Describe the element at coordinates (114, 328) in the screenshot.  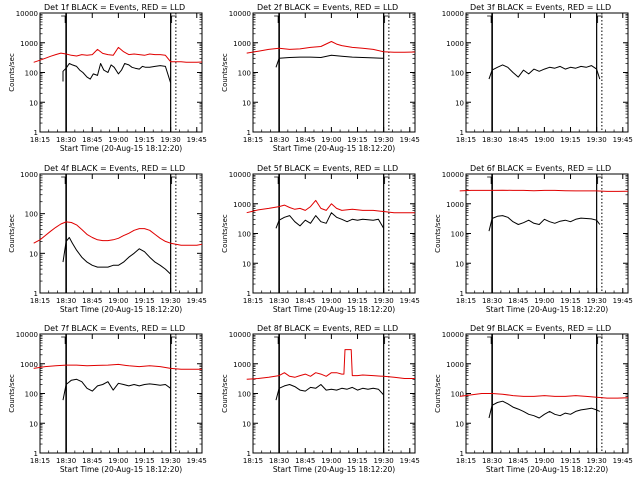
I see `panel-title: Det 7f BLACK = Events, RED = LLD` at that location.